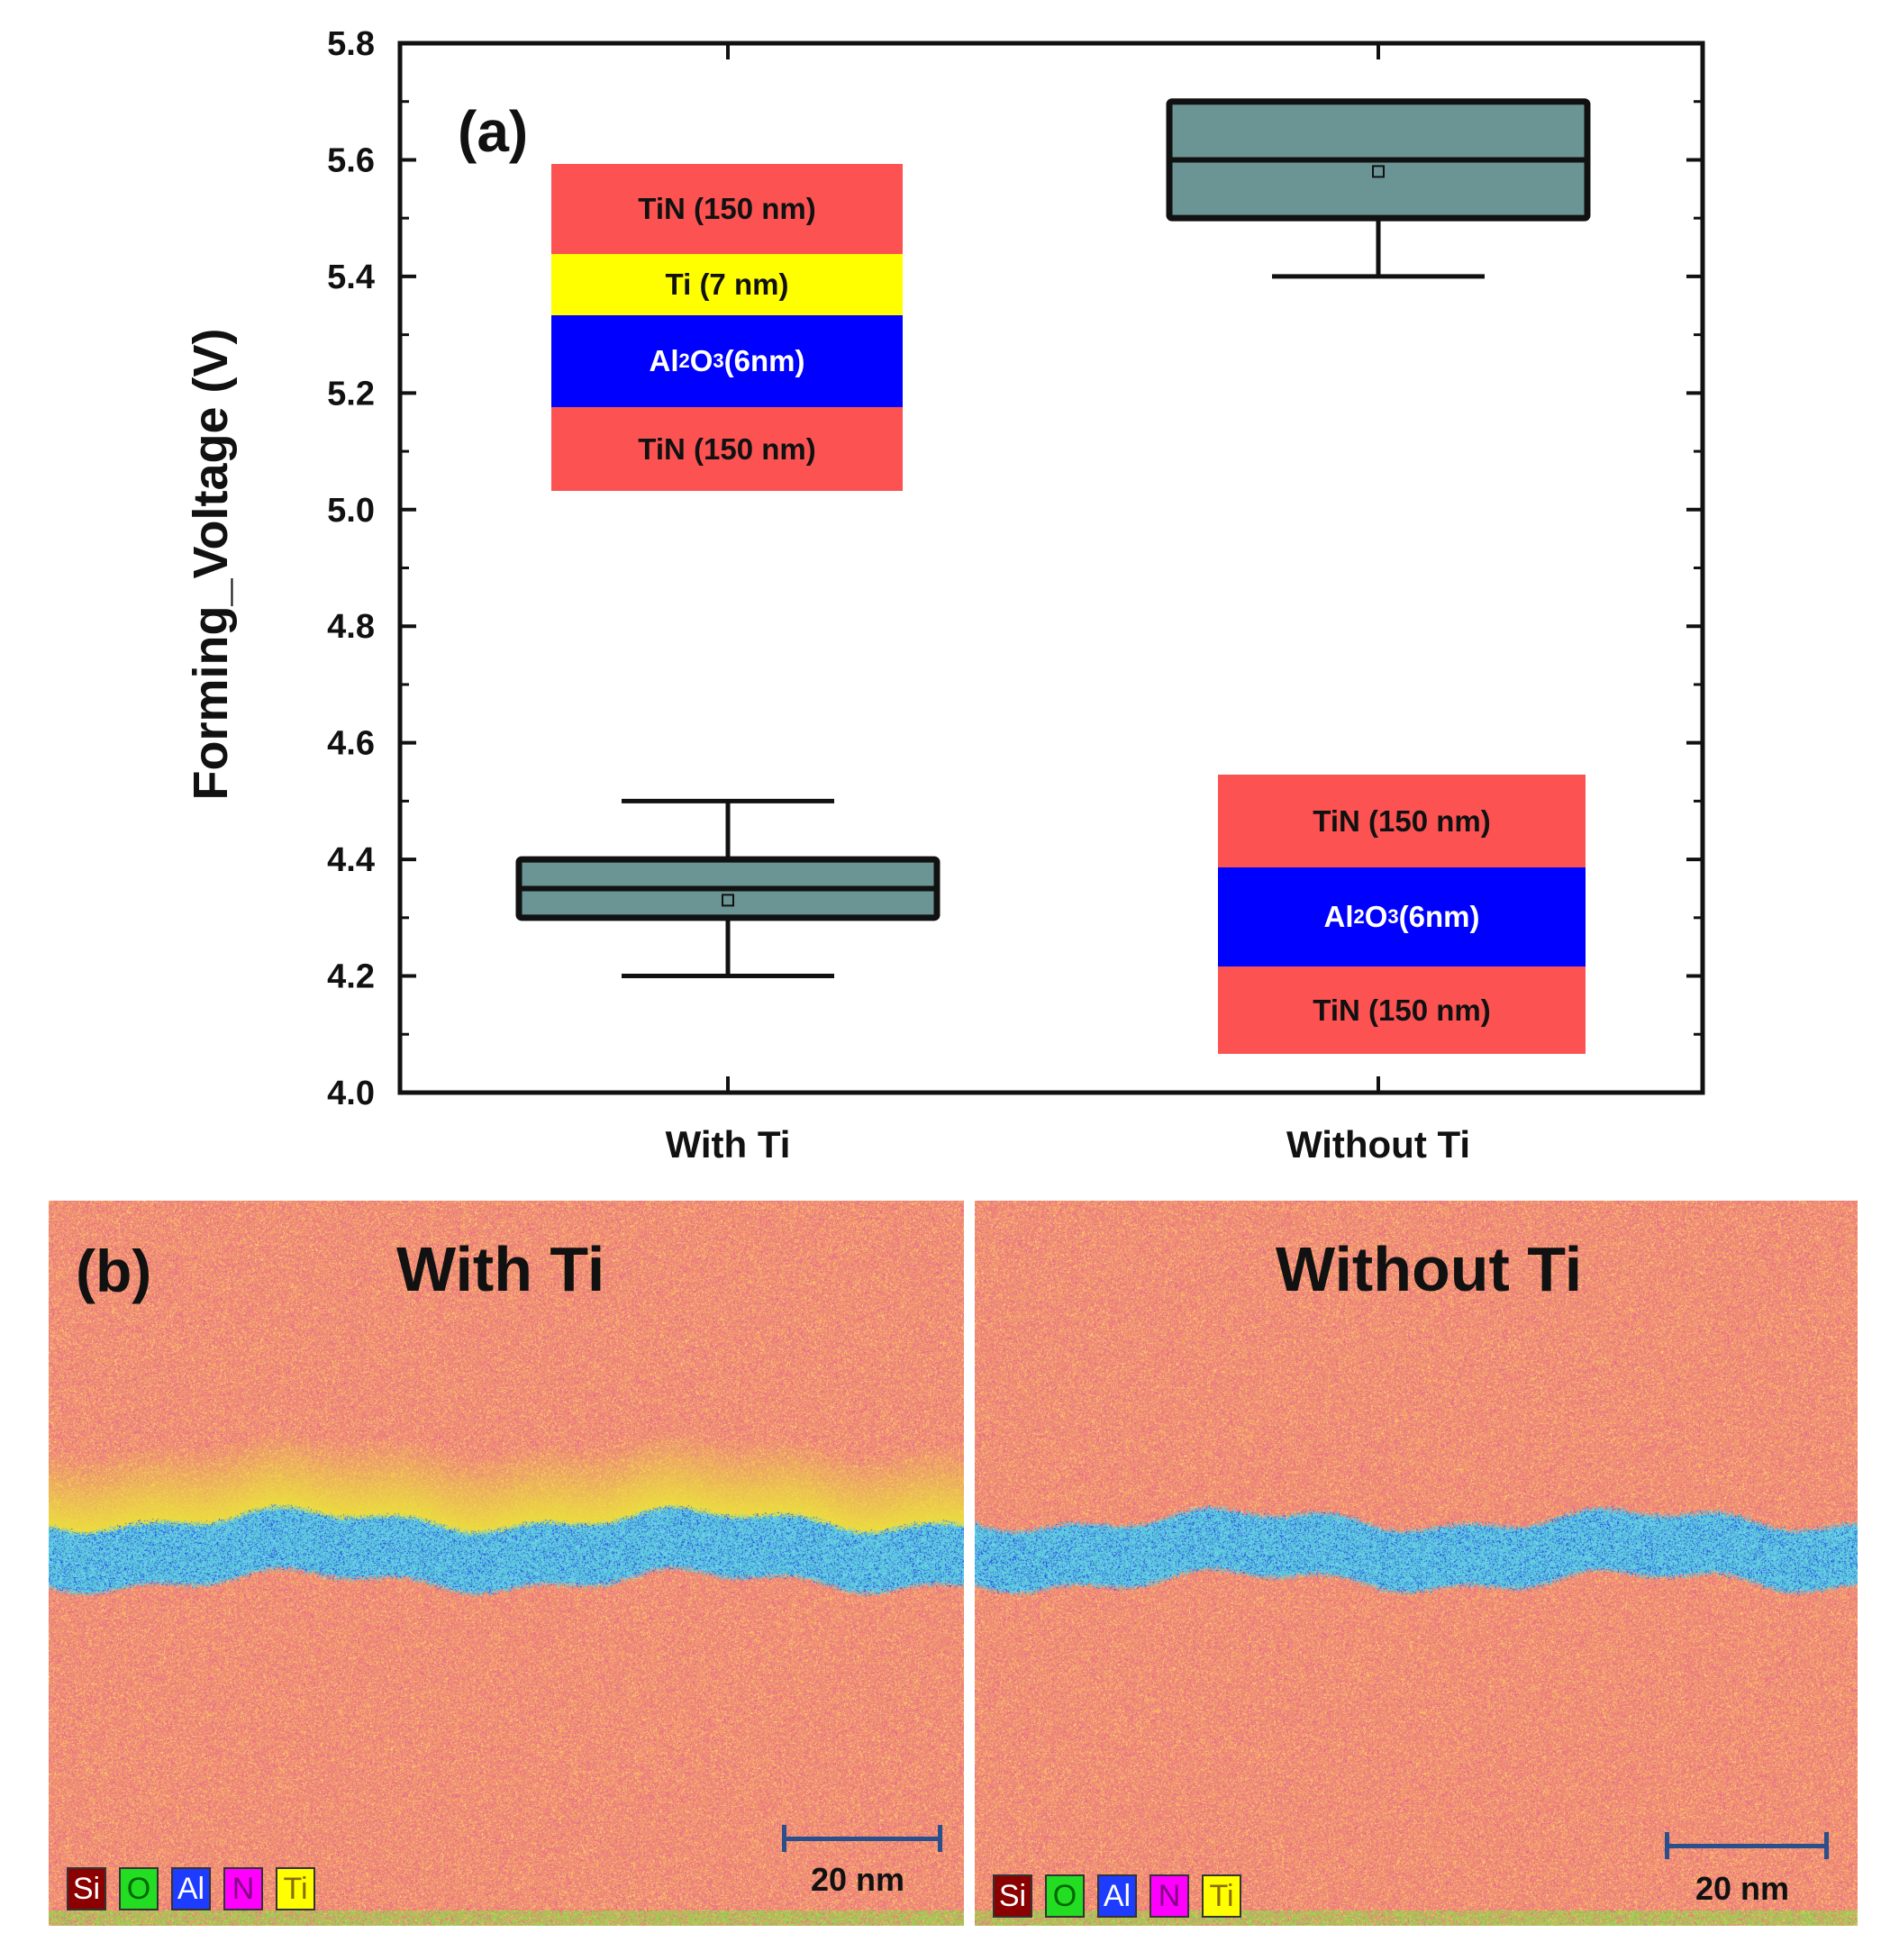 The width and height of the screenshot is (1881, 1960). What do you see at coordinates (351, 511) in the screenshot?
I see `y-tick-label: 5.0` at bounding box center [351, 511].